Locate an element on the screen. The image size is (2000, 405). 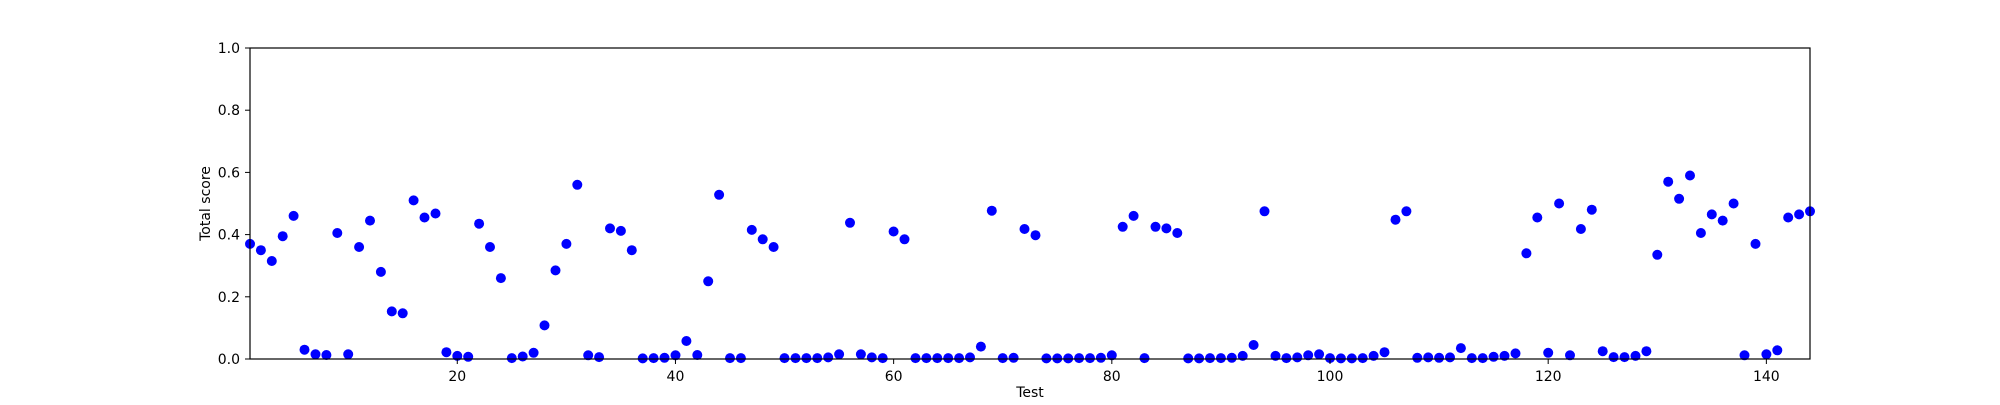
y-tick-label: 1.0 is located at coordinates (229, 49).